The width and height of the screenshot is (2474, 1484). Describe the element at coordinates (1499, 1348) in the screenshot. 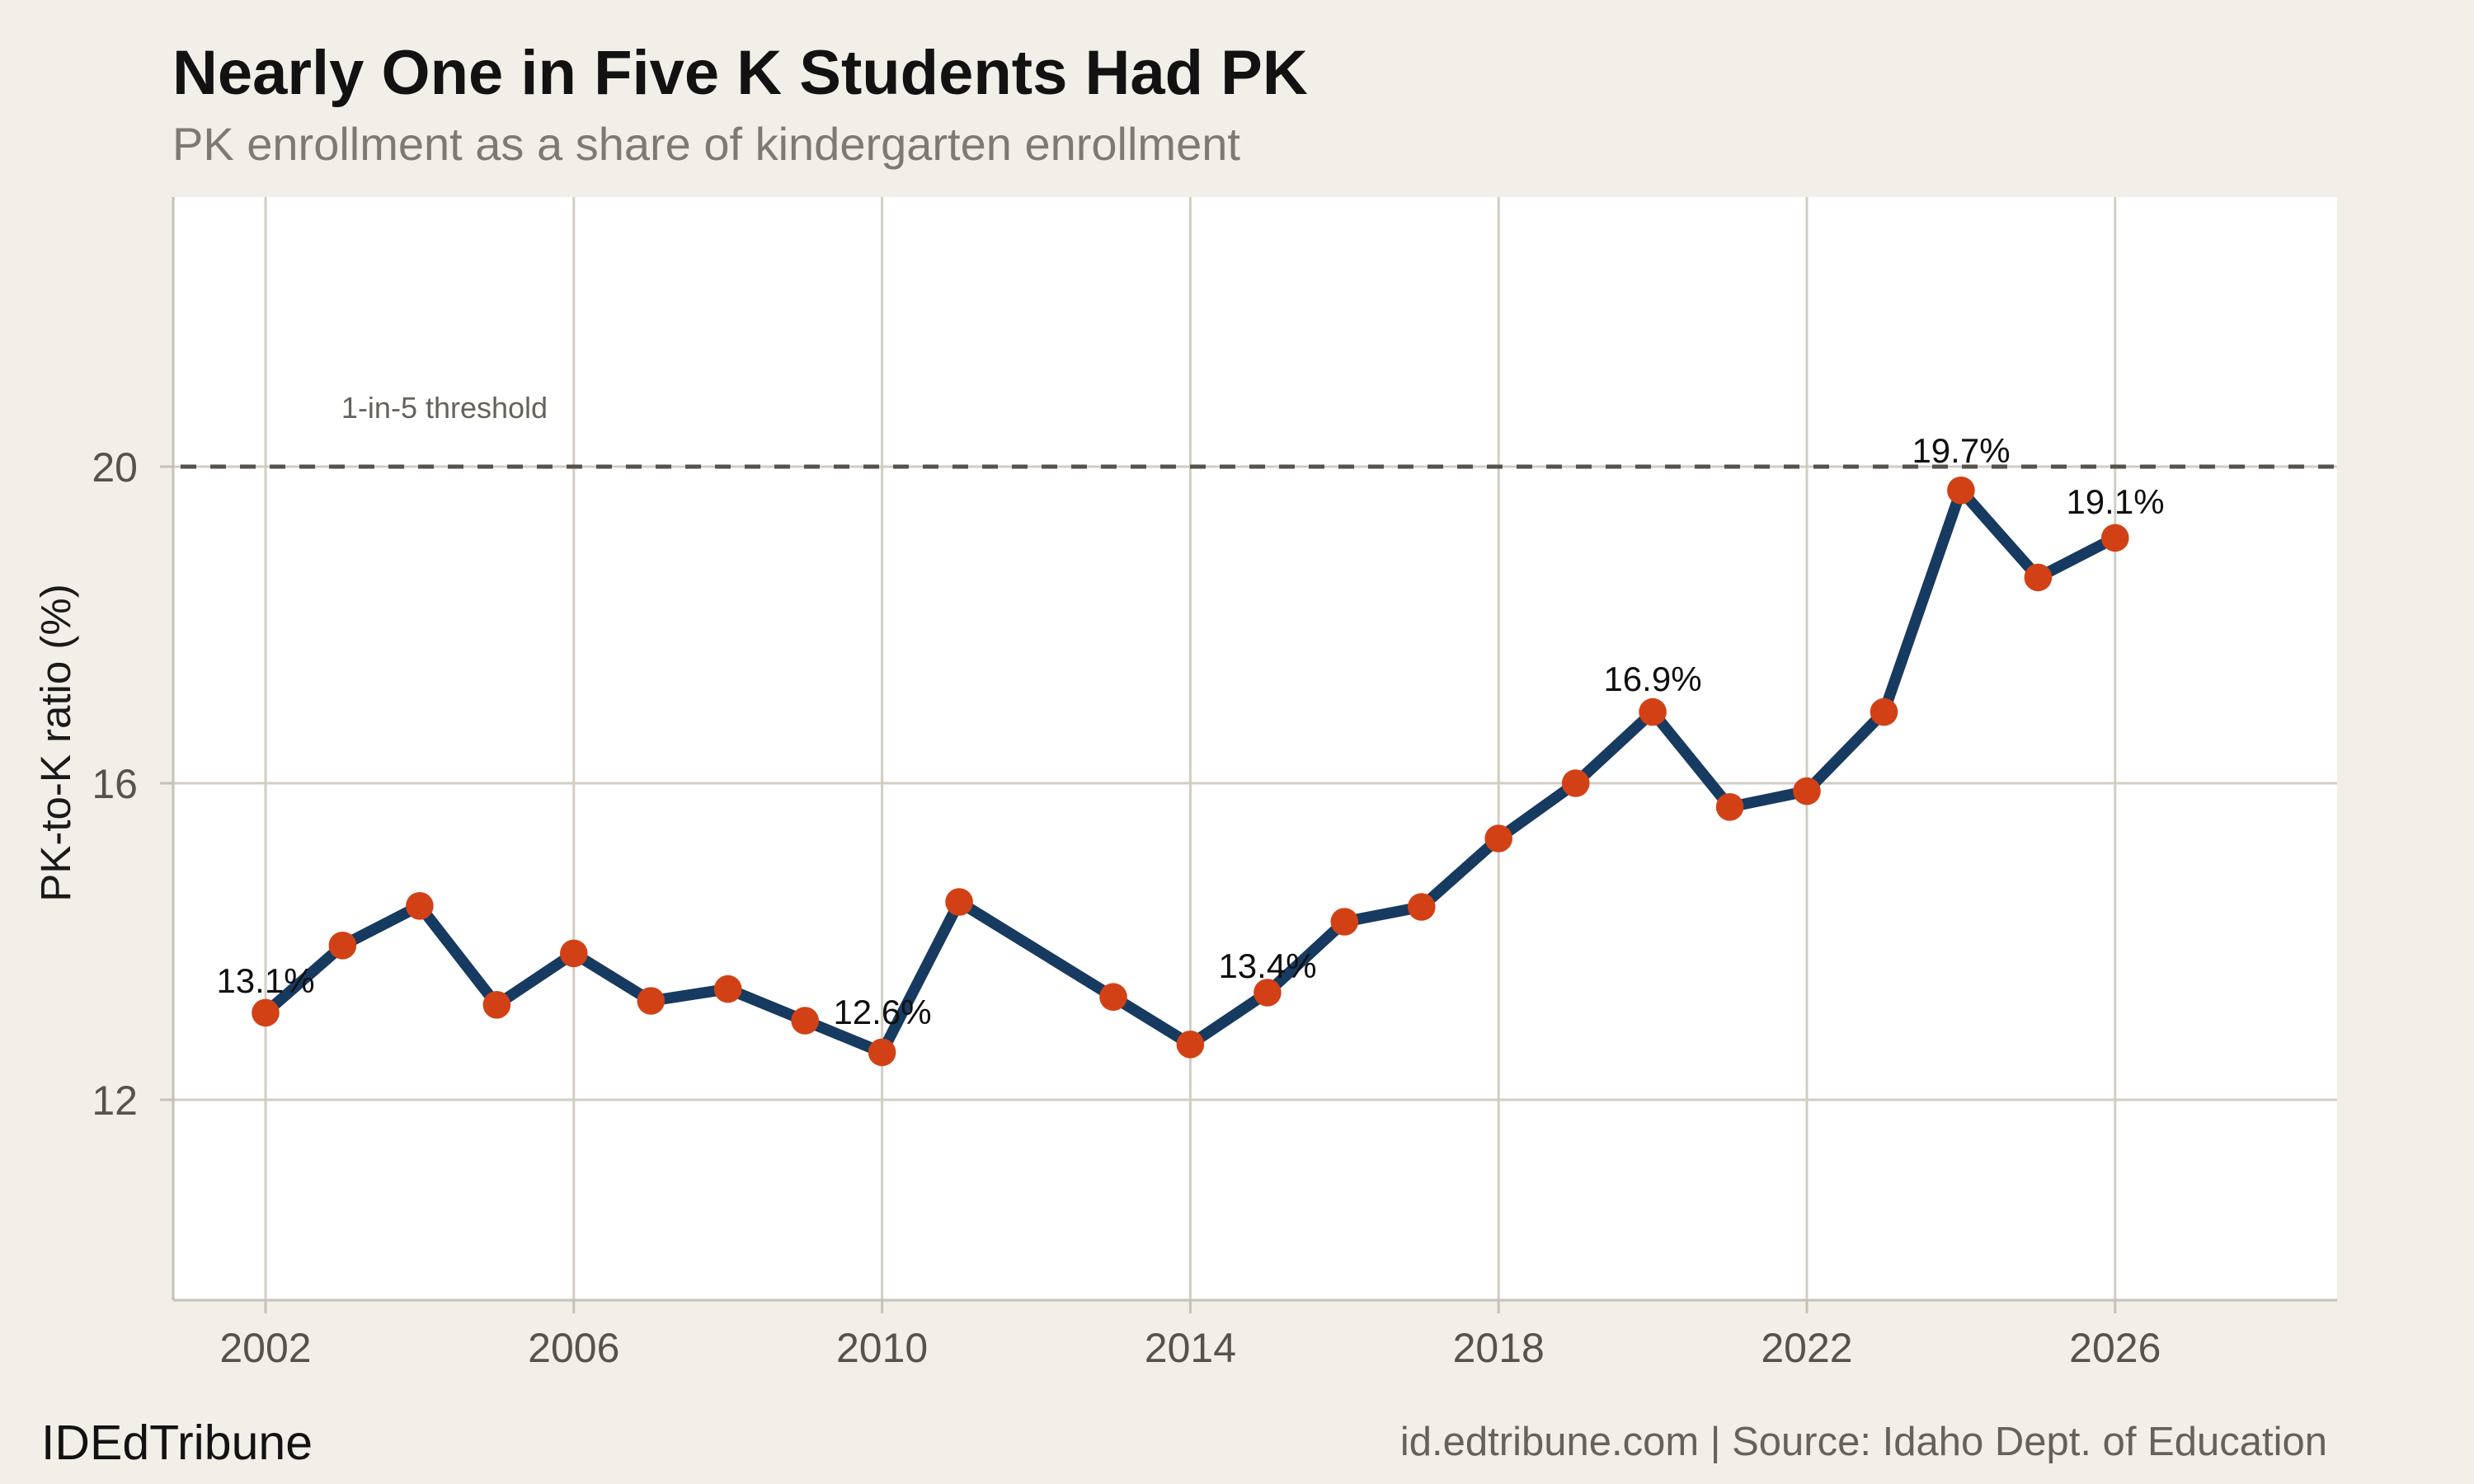

I see `svg-text: 2018` at that location.